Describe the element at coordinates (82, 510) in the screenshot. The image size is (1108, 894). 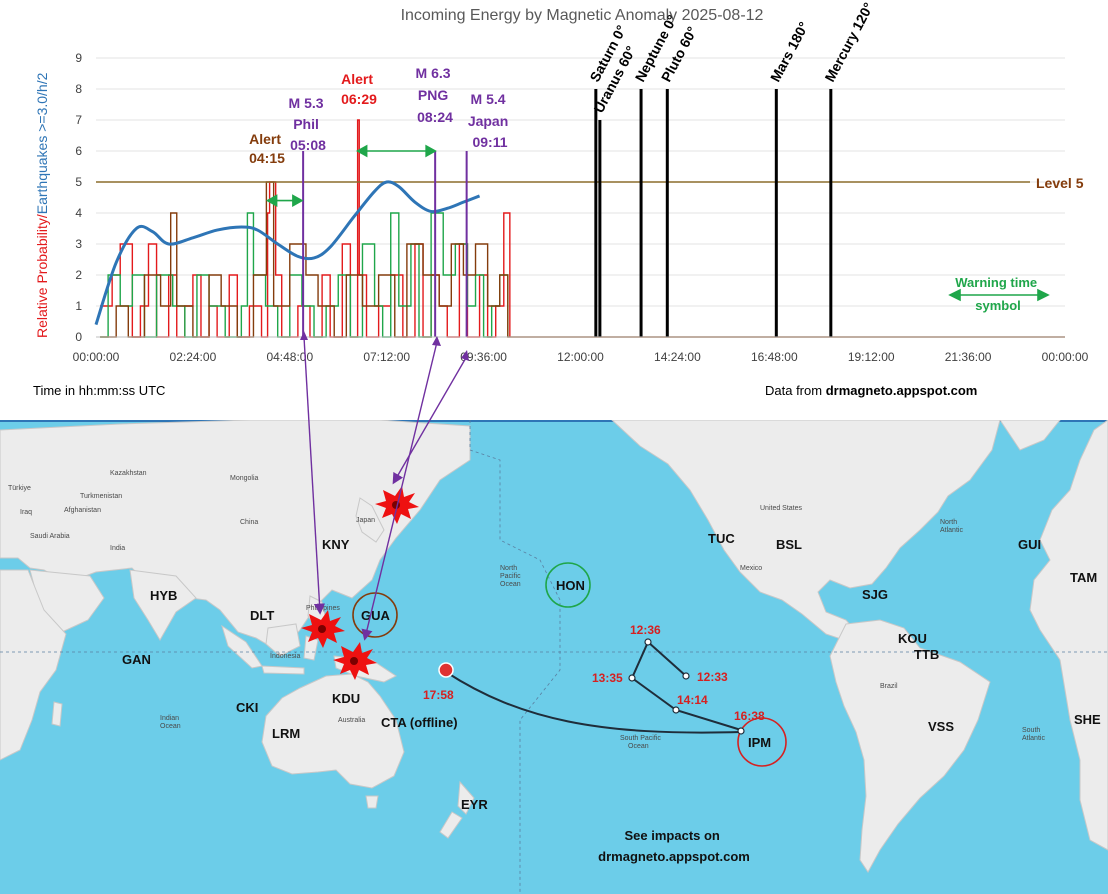
I see `place-afghanistan: Afghanistan` at that location.